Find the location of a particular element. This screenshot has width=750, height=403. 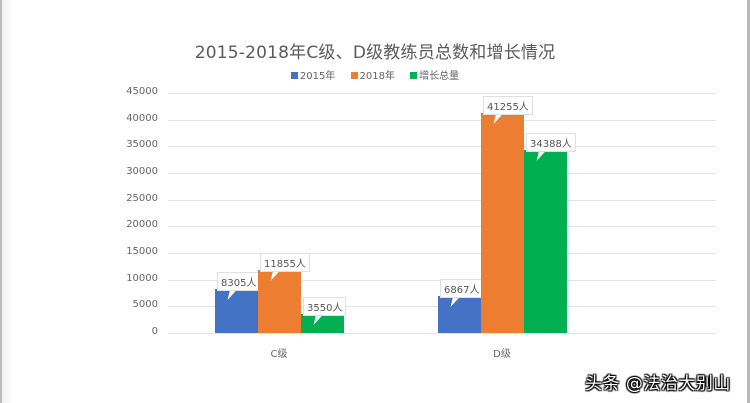

data-label: 34388人 is located at coordinates (551, 142).